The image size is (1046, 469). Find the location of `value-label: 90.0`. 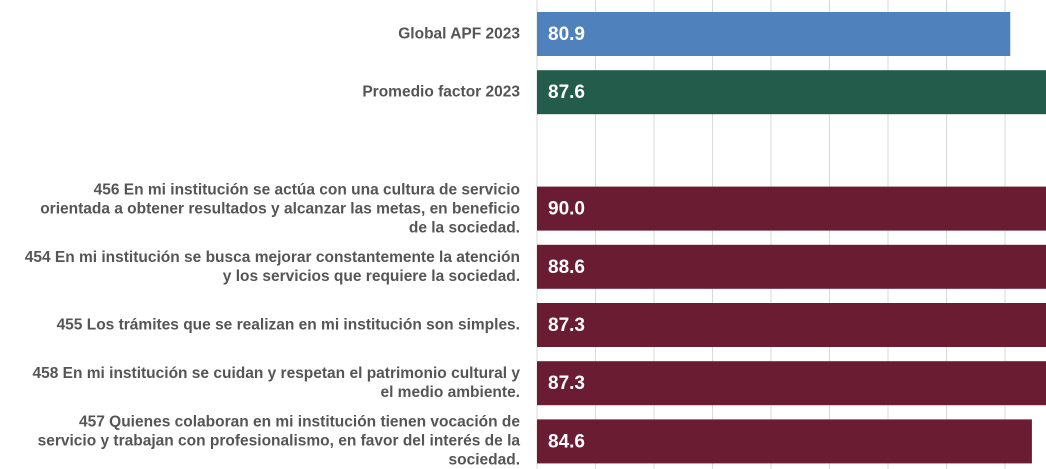

value-label: 90.0 is located at coordinates (566, 209).